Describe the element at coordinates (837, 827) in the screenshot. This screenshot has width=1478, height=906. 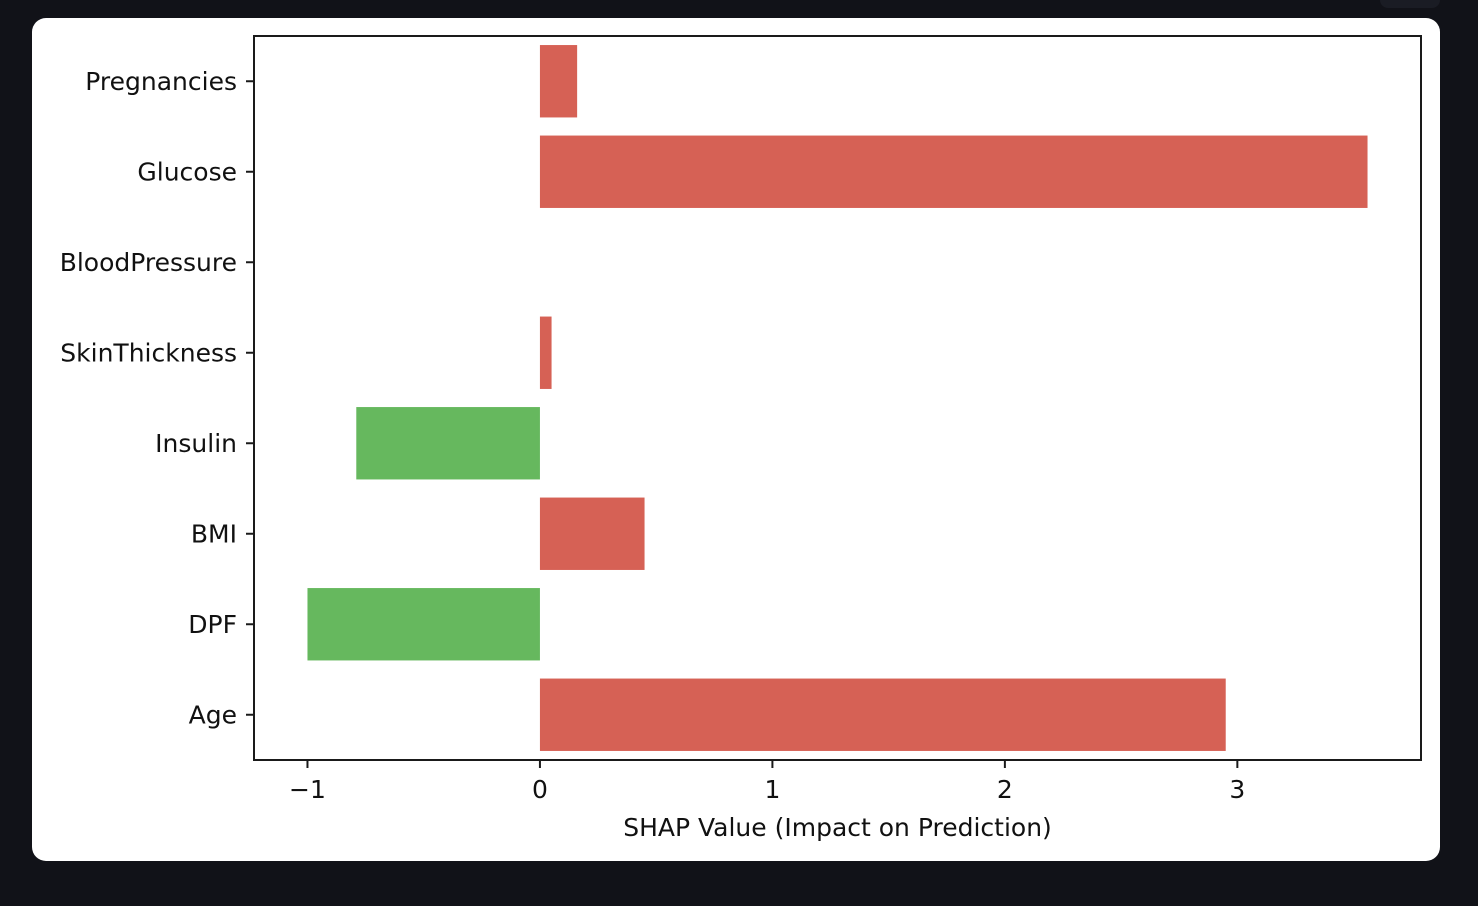
I see `x-axis-label: SHAP Value (Impact on Prediction)` at that location.